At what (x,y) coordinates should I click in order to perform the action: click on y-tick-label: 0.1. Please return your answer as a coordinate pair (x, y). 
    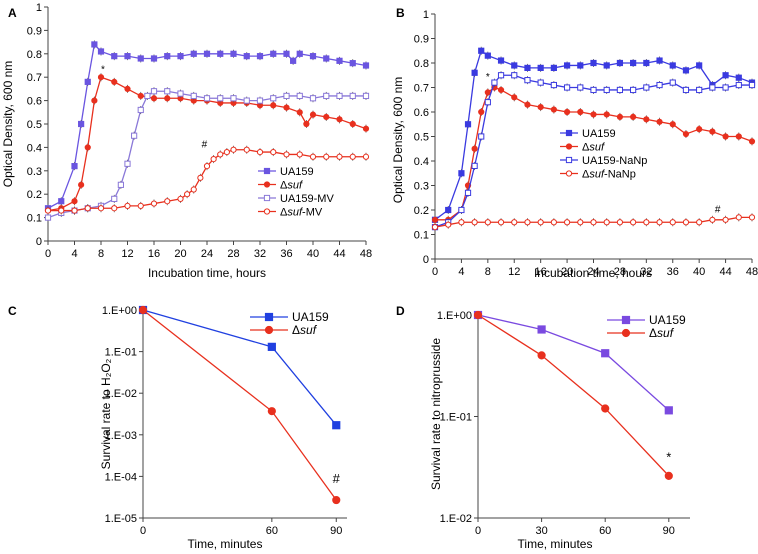
    Looking at the image, I should click on (34, 219).